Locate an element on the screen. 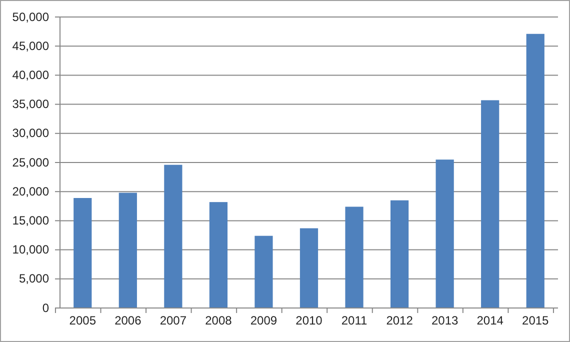  x-tick-label: 2006 is located at coordinates (128, 321).